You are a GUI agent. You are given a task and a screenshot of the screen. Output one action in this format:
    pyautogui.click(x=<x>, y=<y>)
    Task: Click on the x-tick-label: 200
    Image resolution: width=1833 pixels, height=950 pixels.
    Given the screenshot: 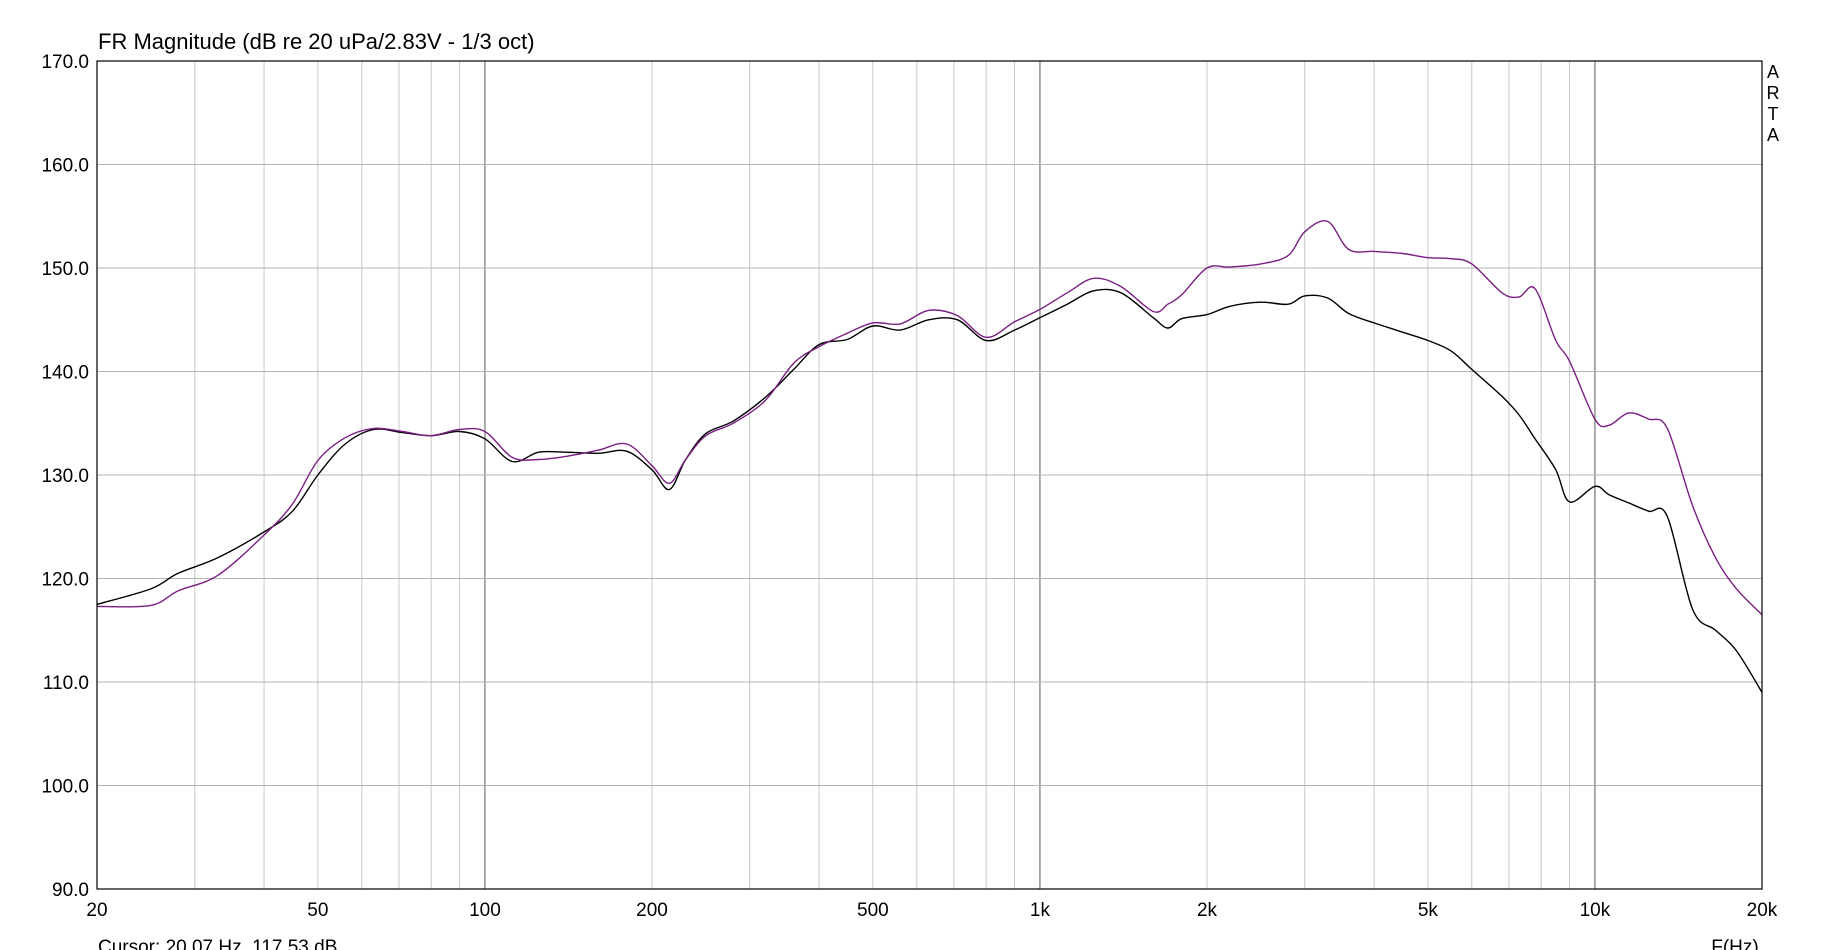 What is the action you would take?
    pyautogui.click(x=652, y=910)
    